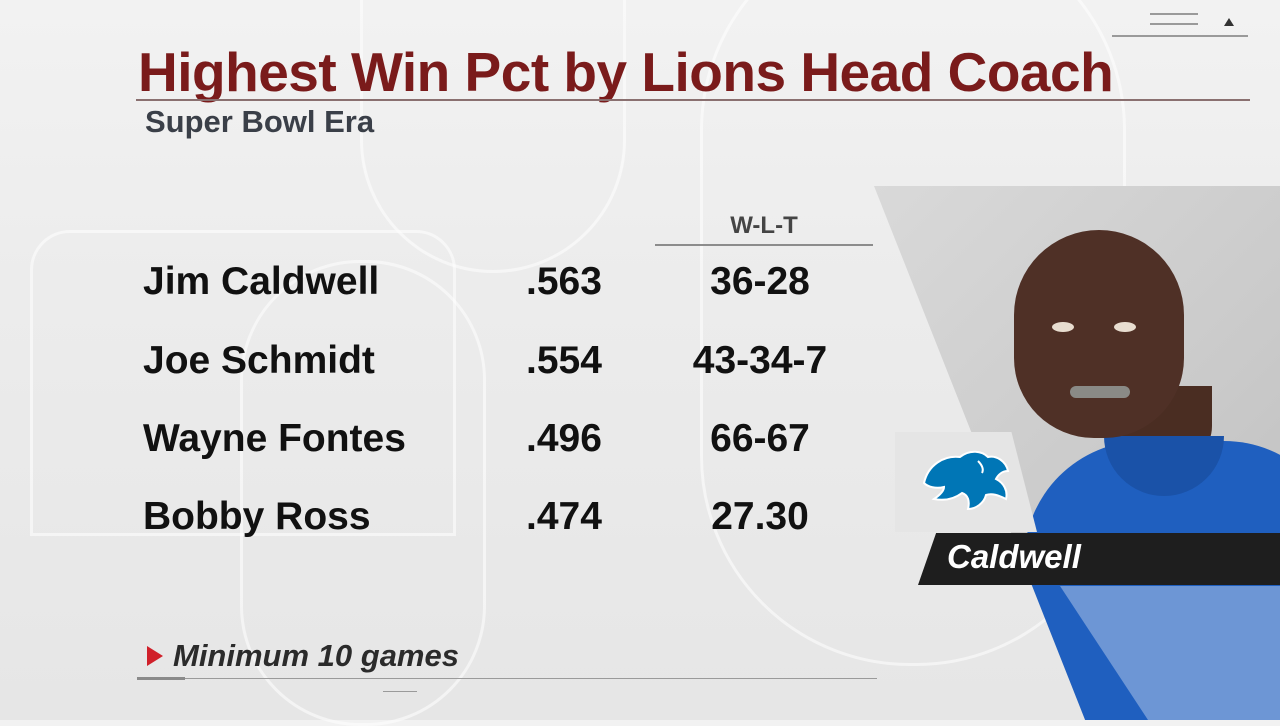 This screenshot has width=1280, height=726. I want to click on wlt-record: 27.30, so click(760, 516).